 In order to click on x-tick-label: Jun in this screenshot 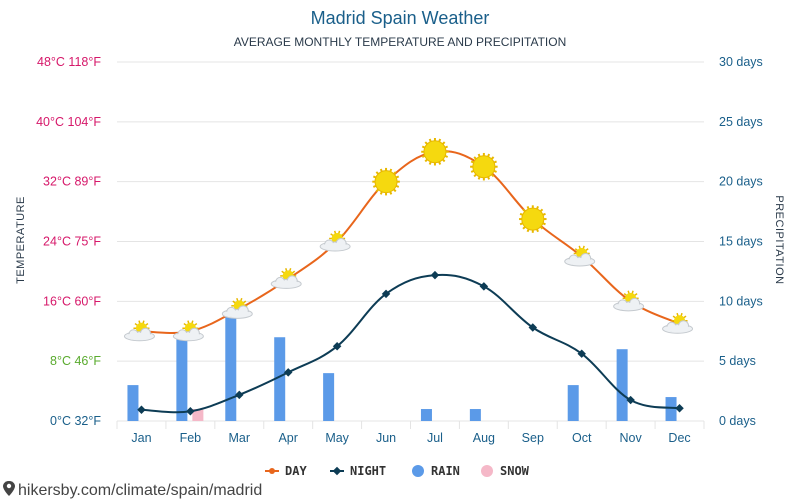, I will do `click(386, 438)`.